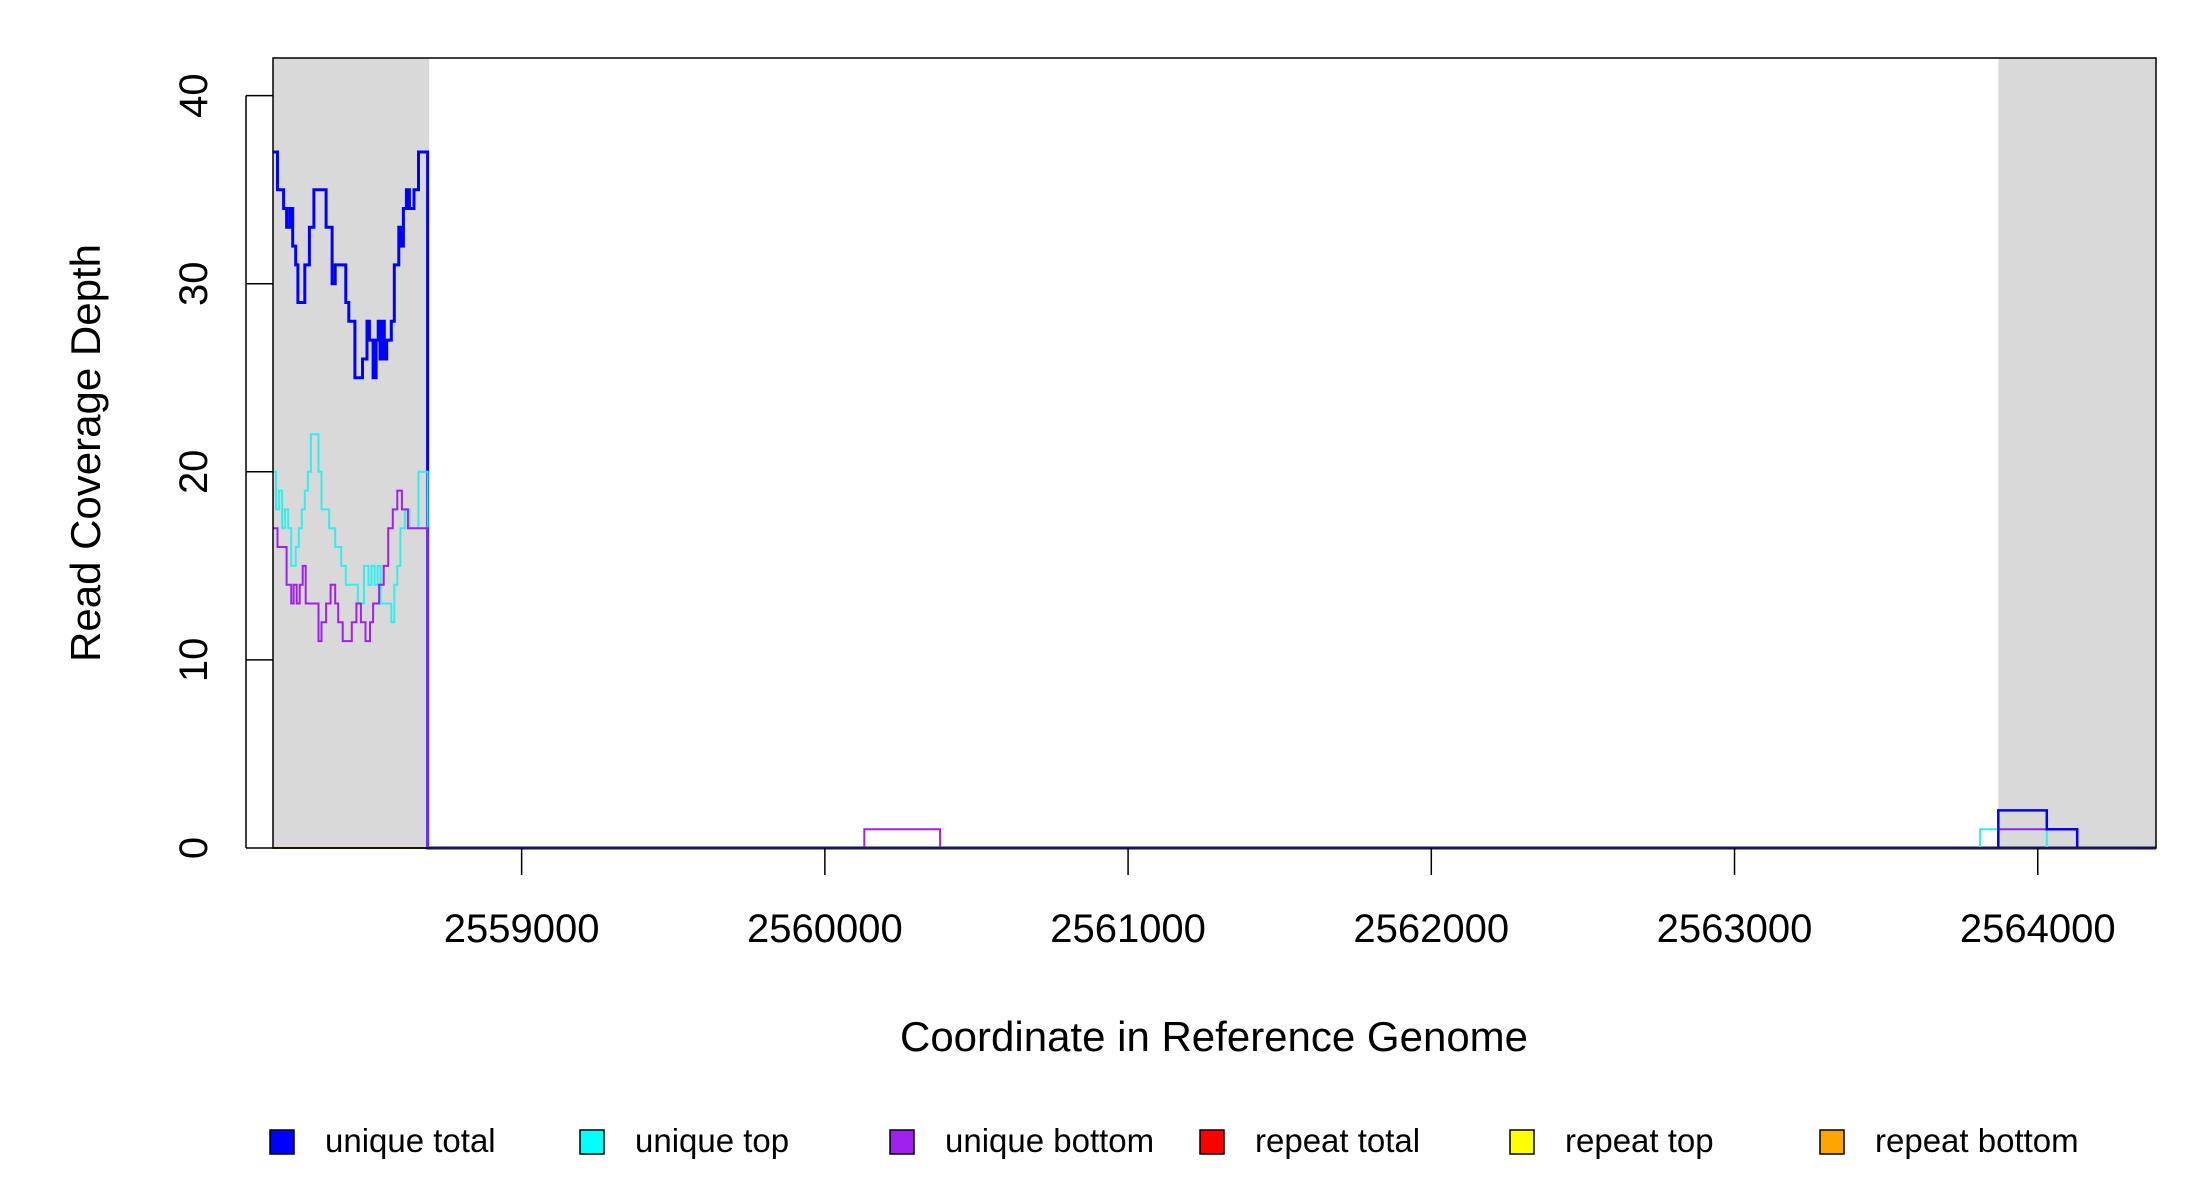 Image resolution: width=2200 pixels, height=1200 pixels. What do you see at coordinates (1337, 1140) in the screenshot?
I see `legend-label: repeat total` at bounding box center [1337, 1140].